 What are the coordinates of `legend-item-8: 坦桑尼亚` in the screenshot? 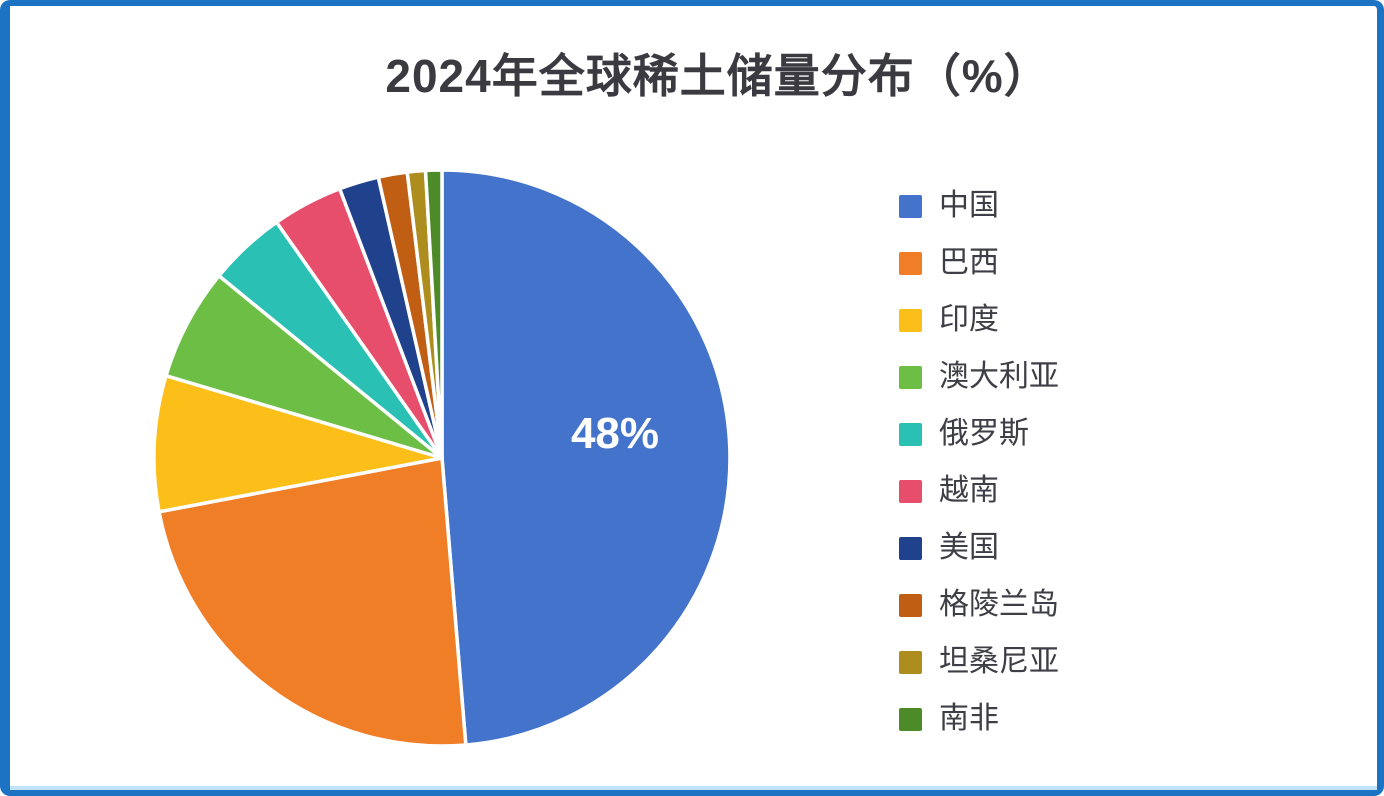 It's located at (979, 662).